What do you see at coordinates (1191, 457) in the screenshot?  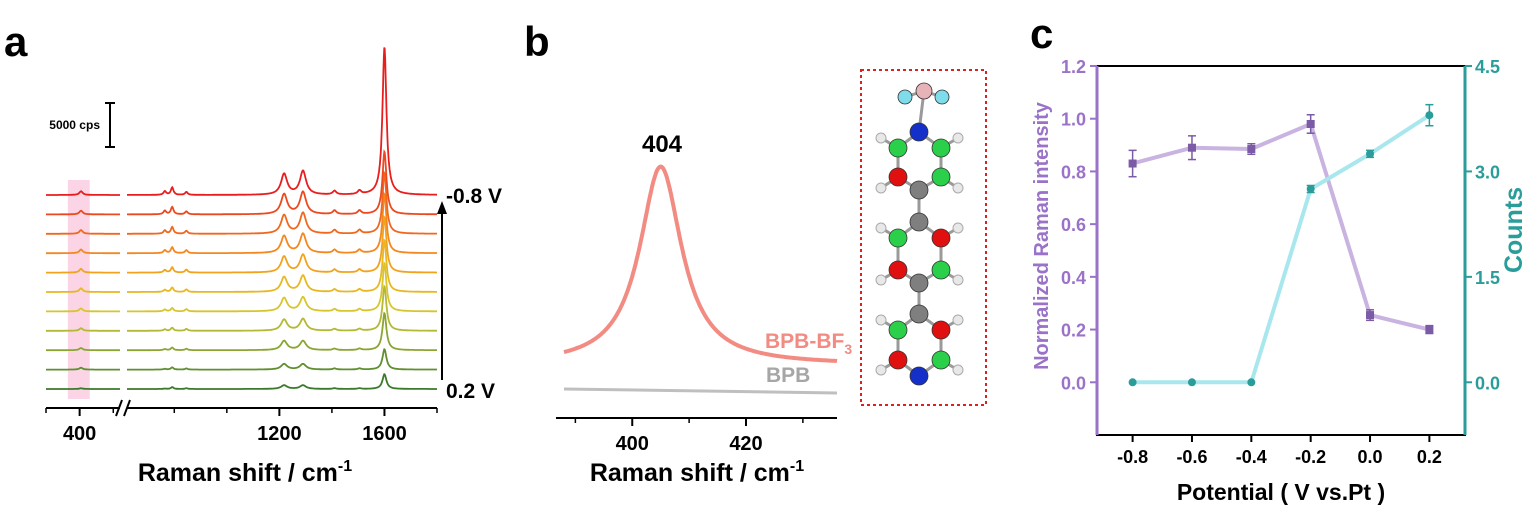 I see `x-tick-label: -0.6` at bounding box center [1191, 457].